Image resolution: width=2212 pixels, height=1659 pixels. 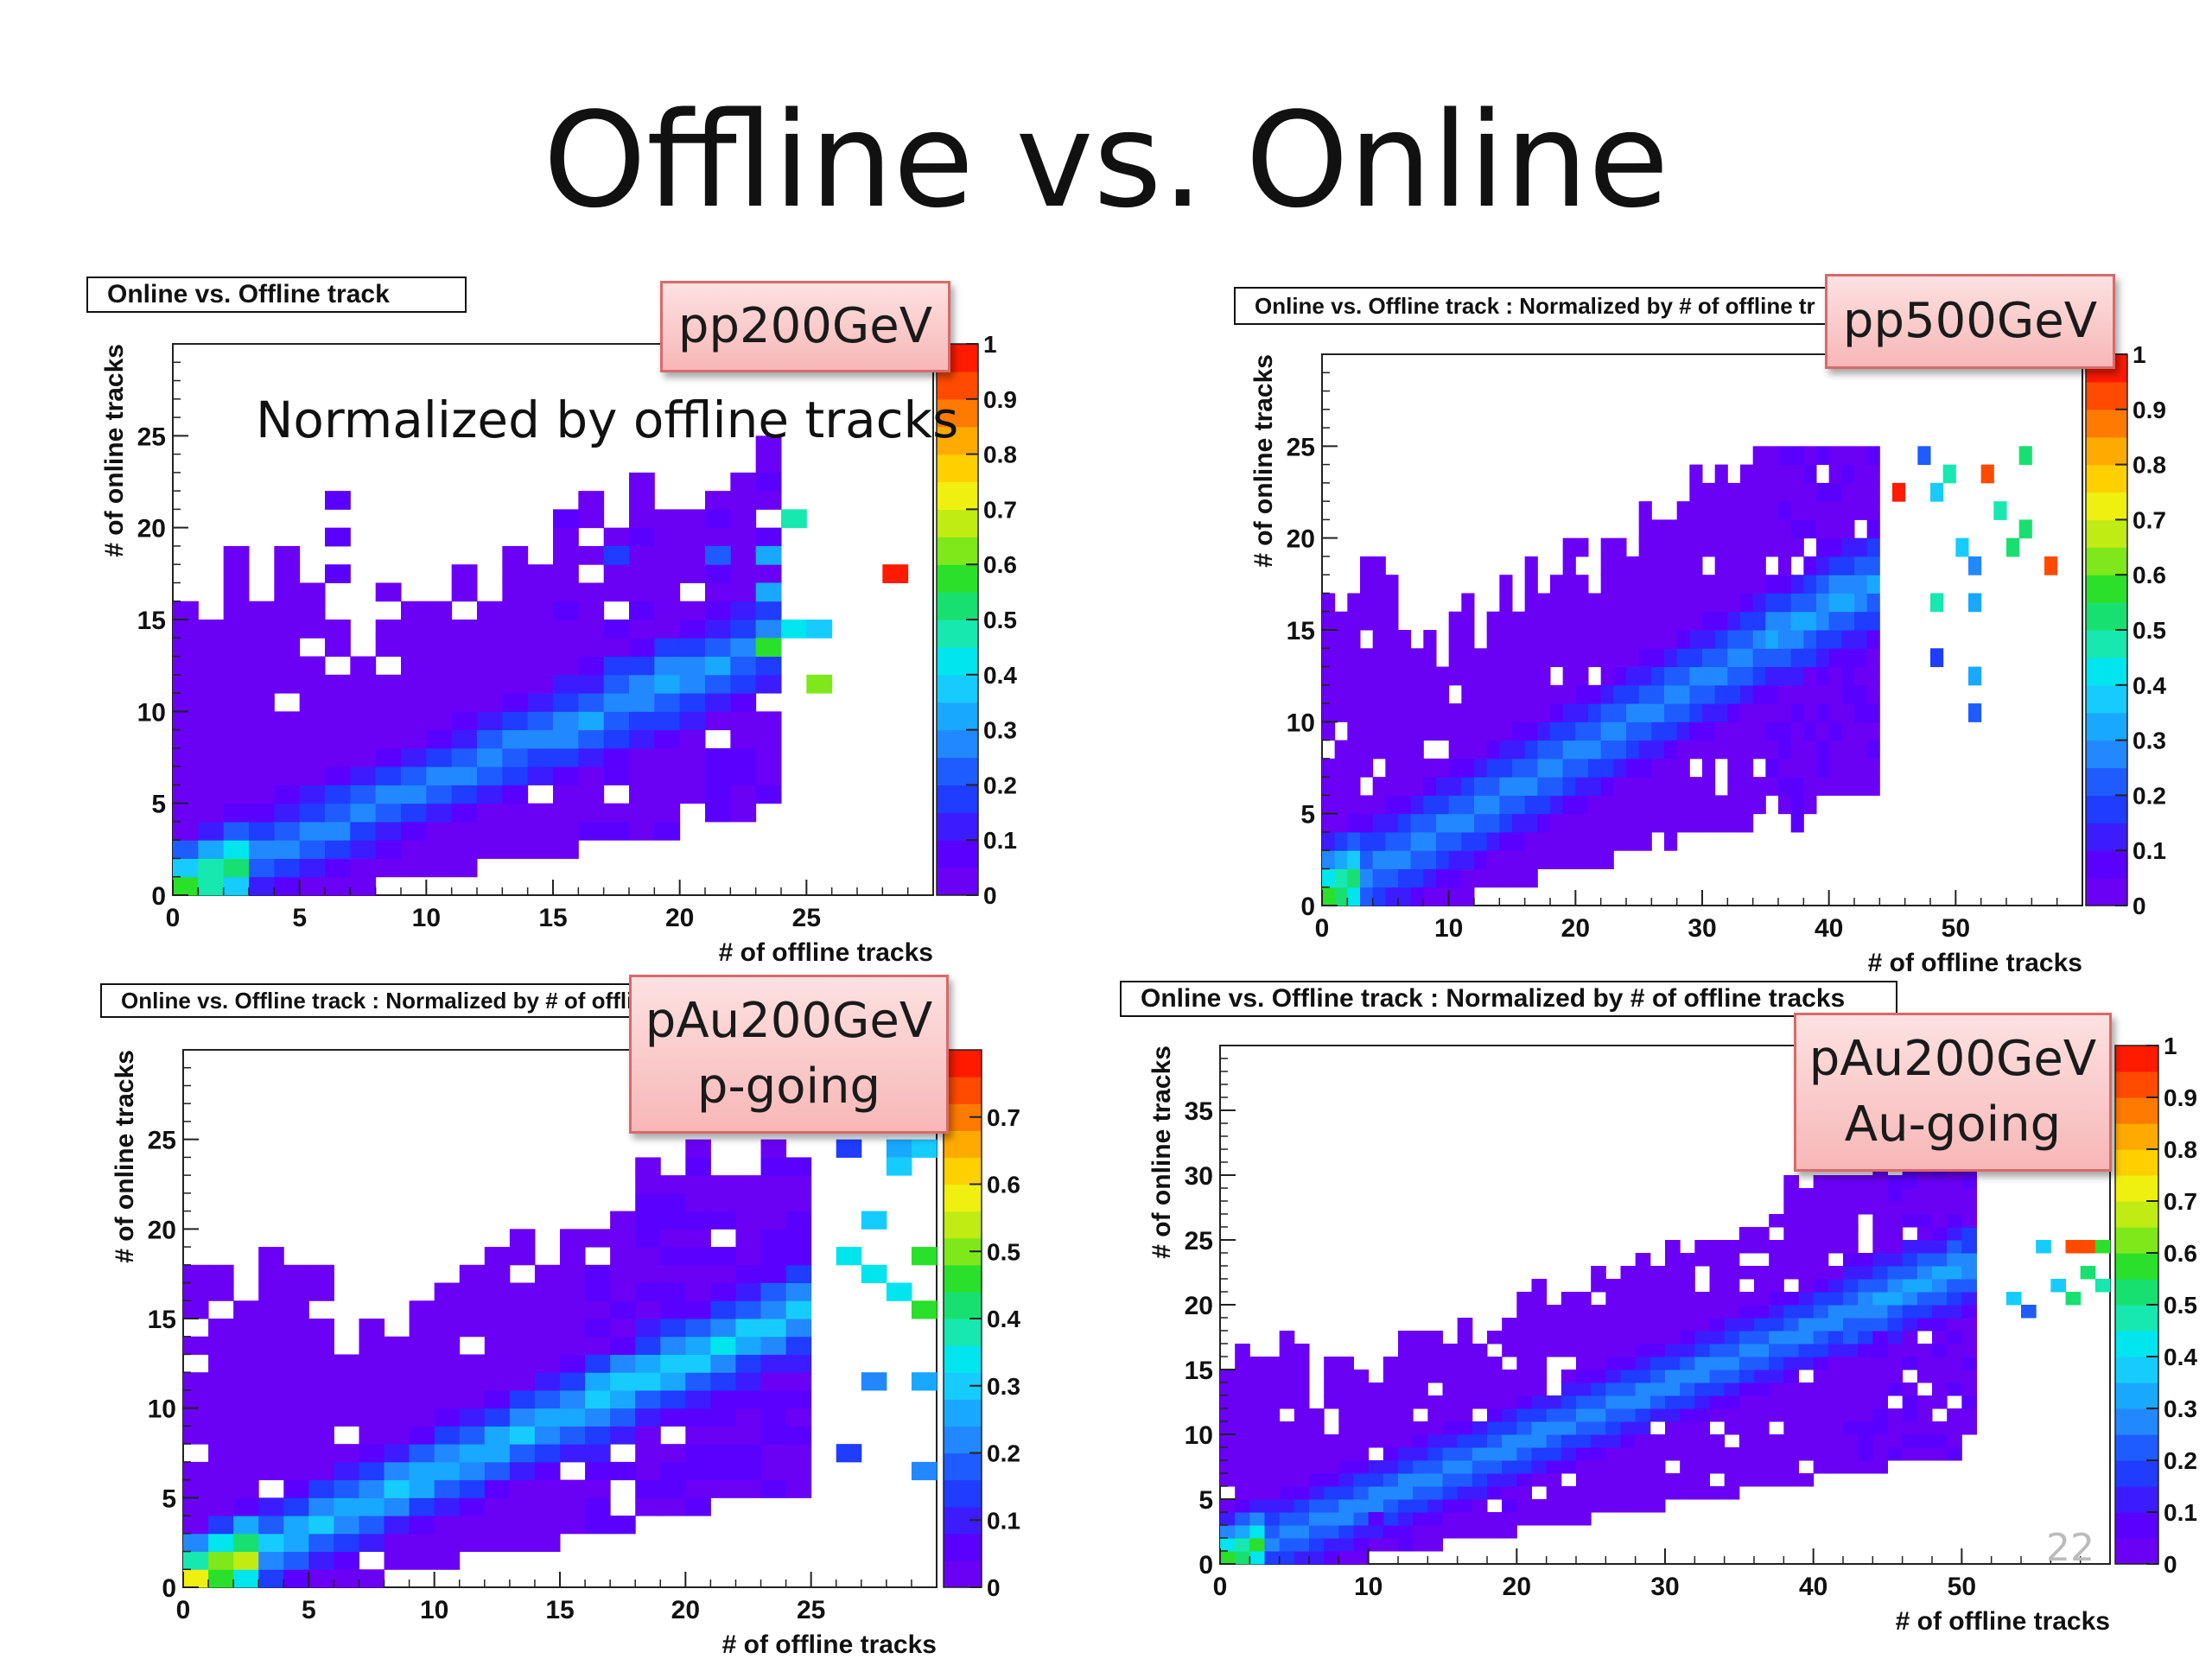 I want to click on y-tick-label: 0, so click(x=1205, y=1565).